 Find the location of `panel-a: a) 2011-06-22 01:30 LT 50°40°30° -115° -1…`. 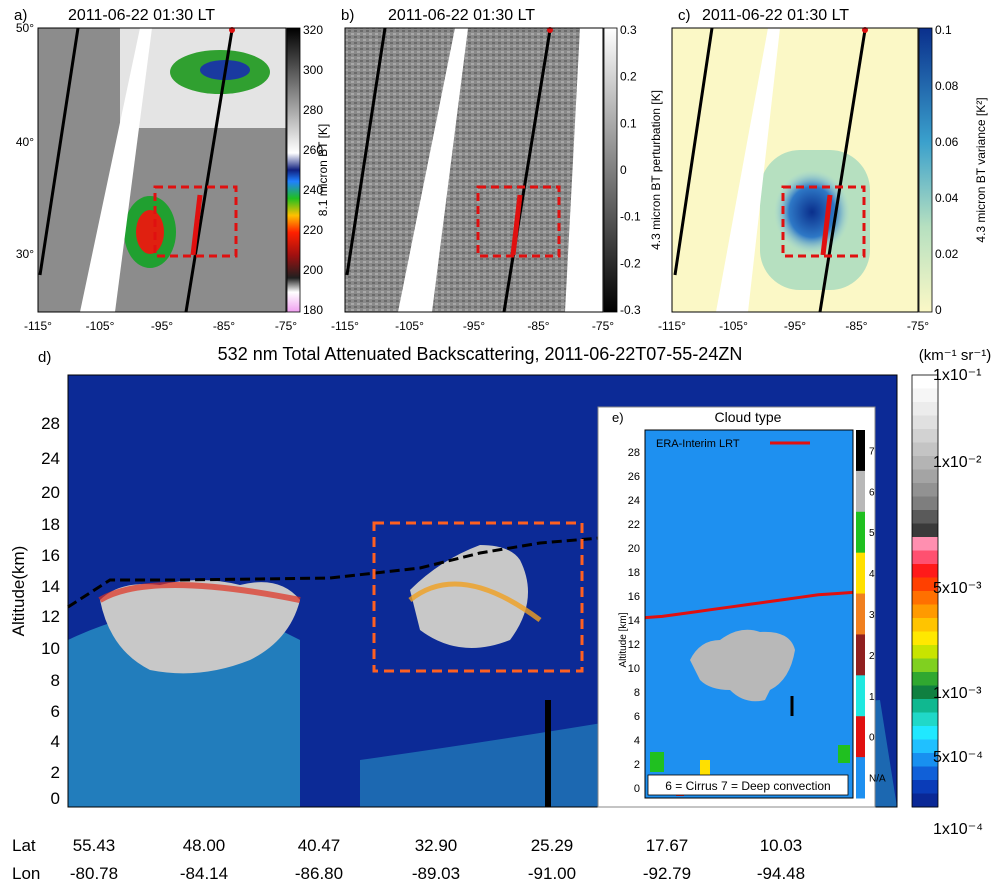

panel-a: a) 2011-06-22 01:30 LT 50°40°30° -115° -1… is located at coordinates (172, 170).